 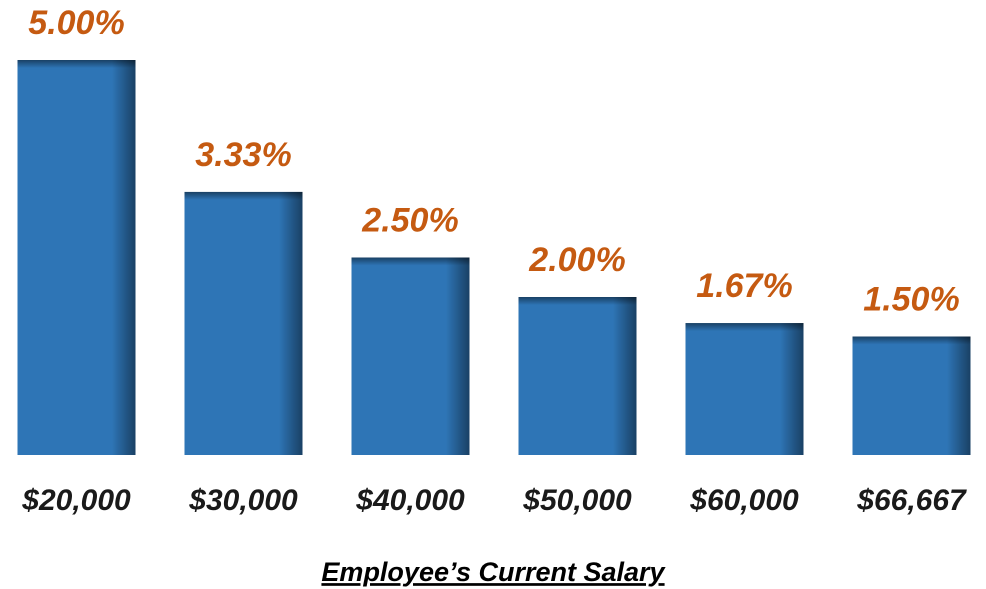 I want to click on x-axis-title: Employee’s Current Salary, so click(x=493, y=572).